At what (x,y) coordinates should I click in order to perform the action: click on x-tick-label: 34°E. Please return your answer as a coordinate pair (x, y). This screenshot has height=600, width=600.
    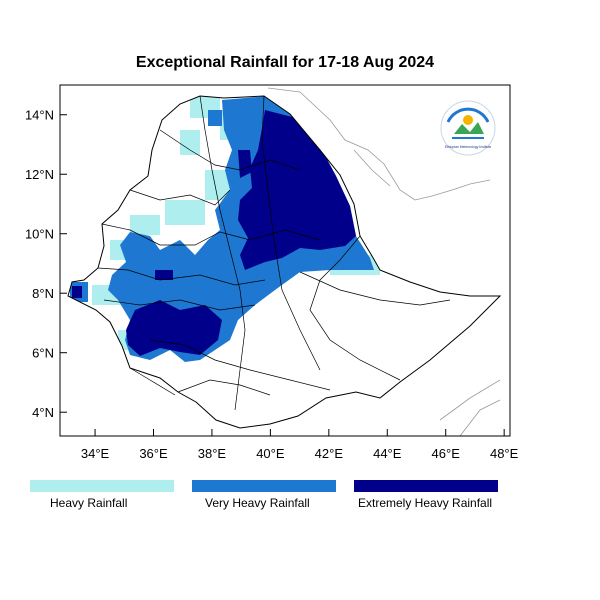
    Looking at the image, I should click on (95, 453).